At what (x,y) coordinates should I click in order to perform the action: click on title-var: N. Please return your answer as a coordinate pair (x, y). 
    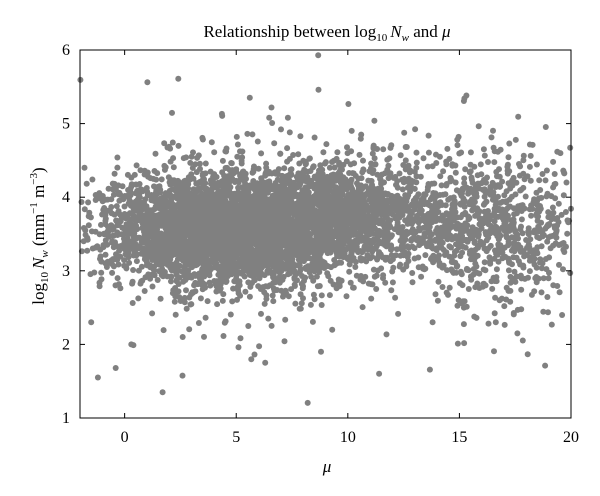
    Looking at the image, I should click on (396, 31).